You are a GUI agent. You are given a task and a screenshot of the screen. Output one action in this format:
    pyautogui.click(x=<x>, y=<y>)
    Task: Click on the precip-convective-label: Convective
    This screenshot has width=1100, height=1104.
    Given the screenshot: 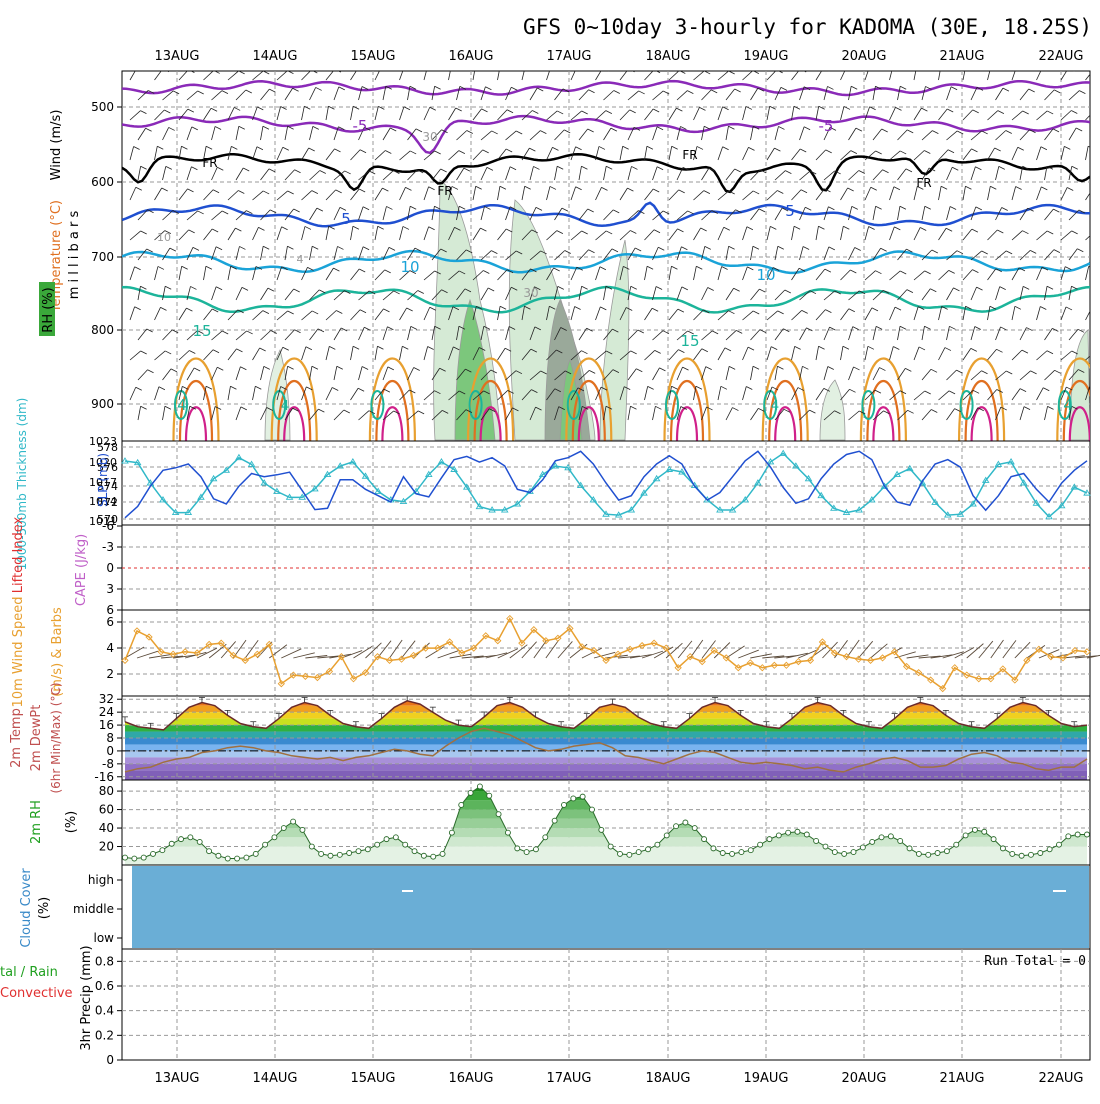 What is the action you would take?
    pyautogui.click(x=36, y=993)
    